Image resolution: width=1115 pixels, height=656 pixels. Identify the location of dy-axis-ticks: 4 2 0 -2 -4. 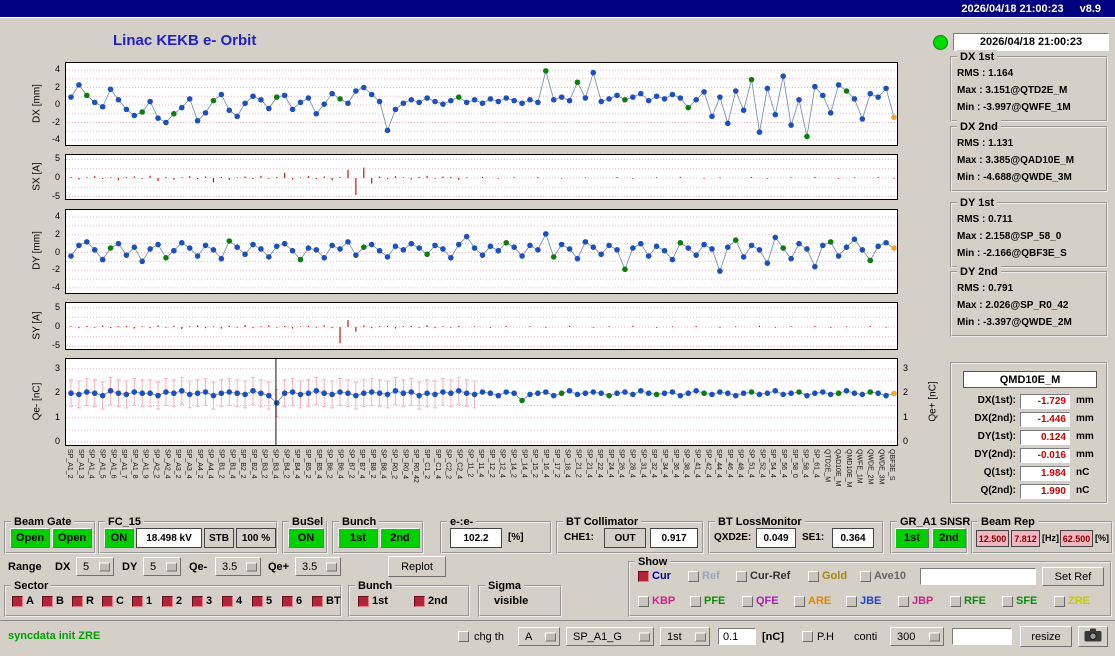
(55, 251).